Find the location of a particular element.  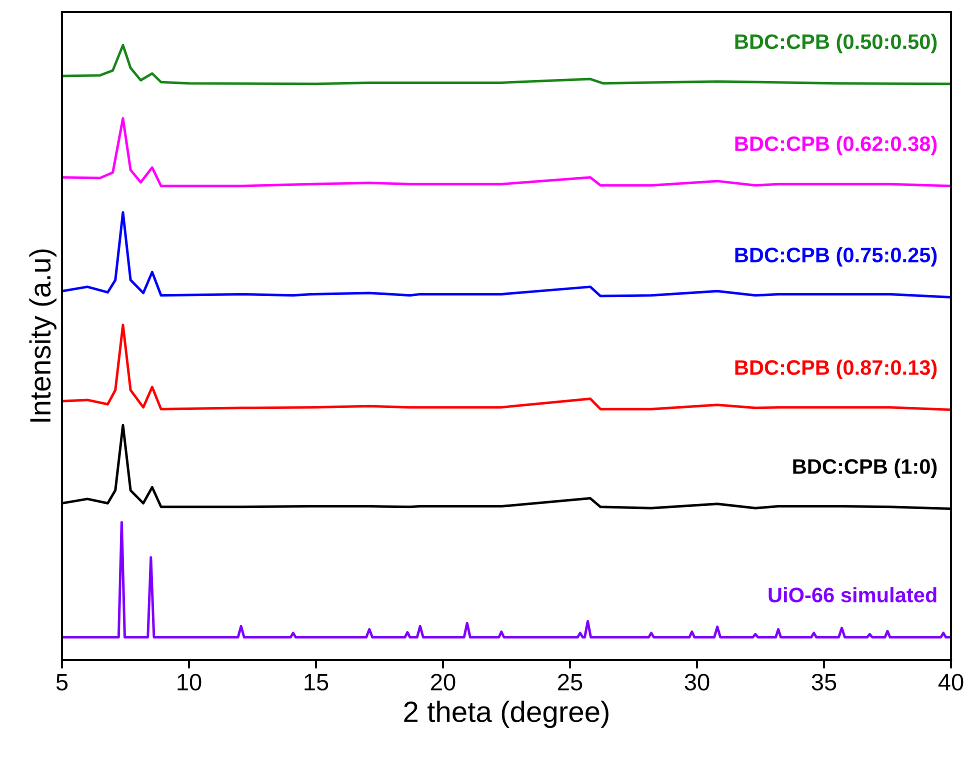

x-tick-label: 30 is located at coordinates (697, 682).